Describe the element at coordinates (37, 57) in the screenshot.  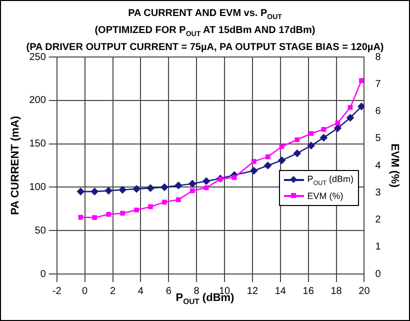
I see `y-tick-label: 250` at that location.